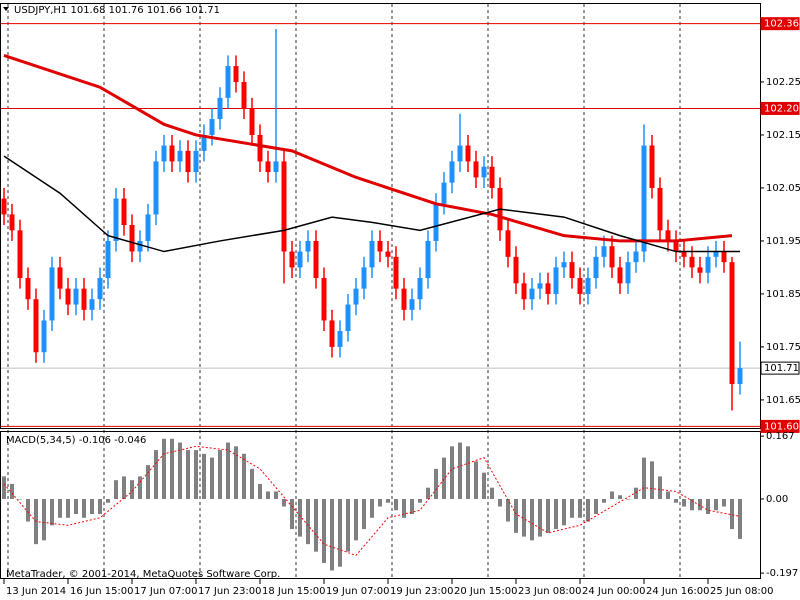 The image size is (800, 600). I want to click on symbol-menu-icon, so click(6, 9).